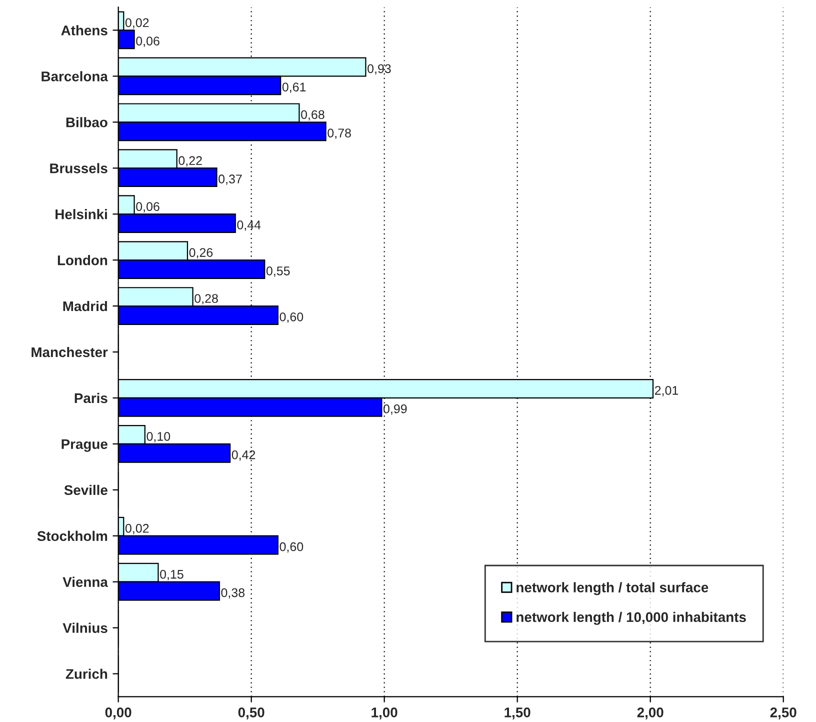  What do you see at coordinates (312, 115) in the screenshot?
I see `data-label: 0,68` at bounding box center [312, 115].